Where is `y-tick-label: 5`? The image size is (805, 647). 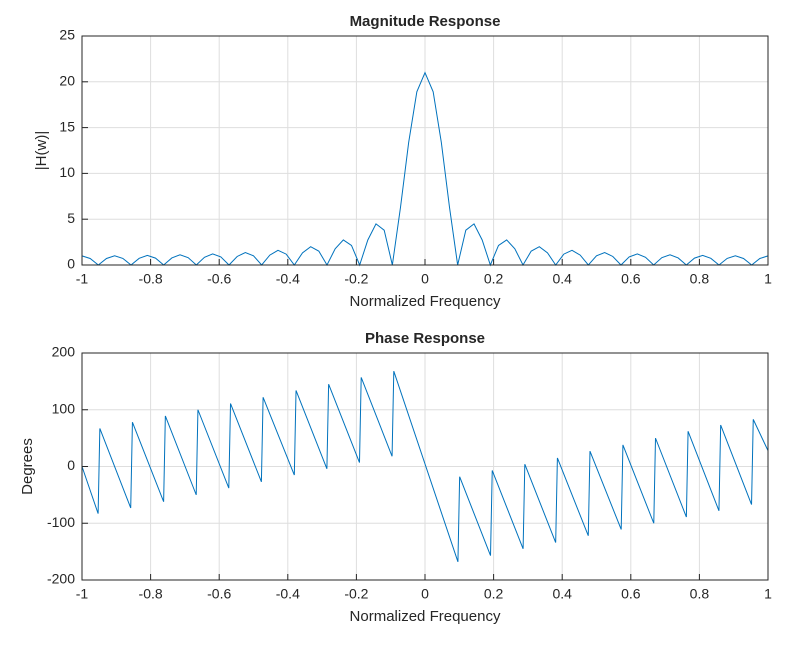 y-tick-label: 5 is located at coordinates (71, 218).